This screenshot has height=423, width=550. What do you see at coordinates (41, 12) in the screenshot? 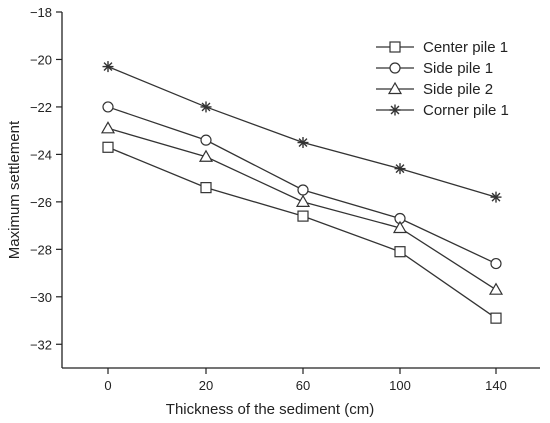
I see `y-tick-label: −18` at bounding box center [41, 12].